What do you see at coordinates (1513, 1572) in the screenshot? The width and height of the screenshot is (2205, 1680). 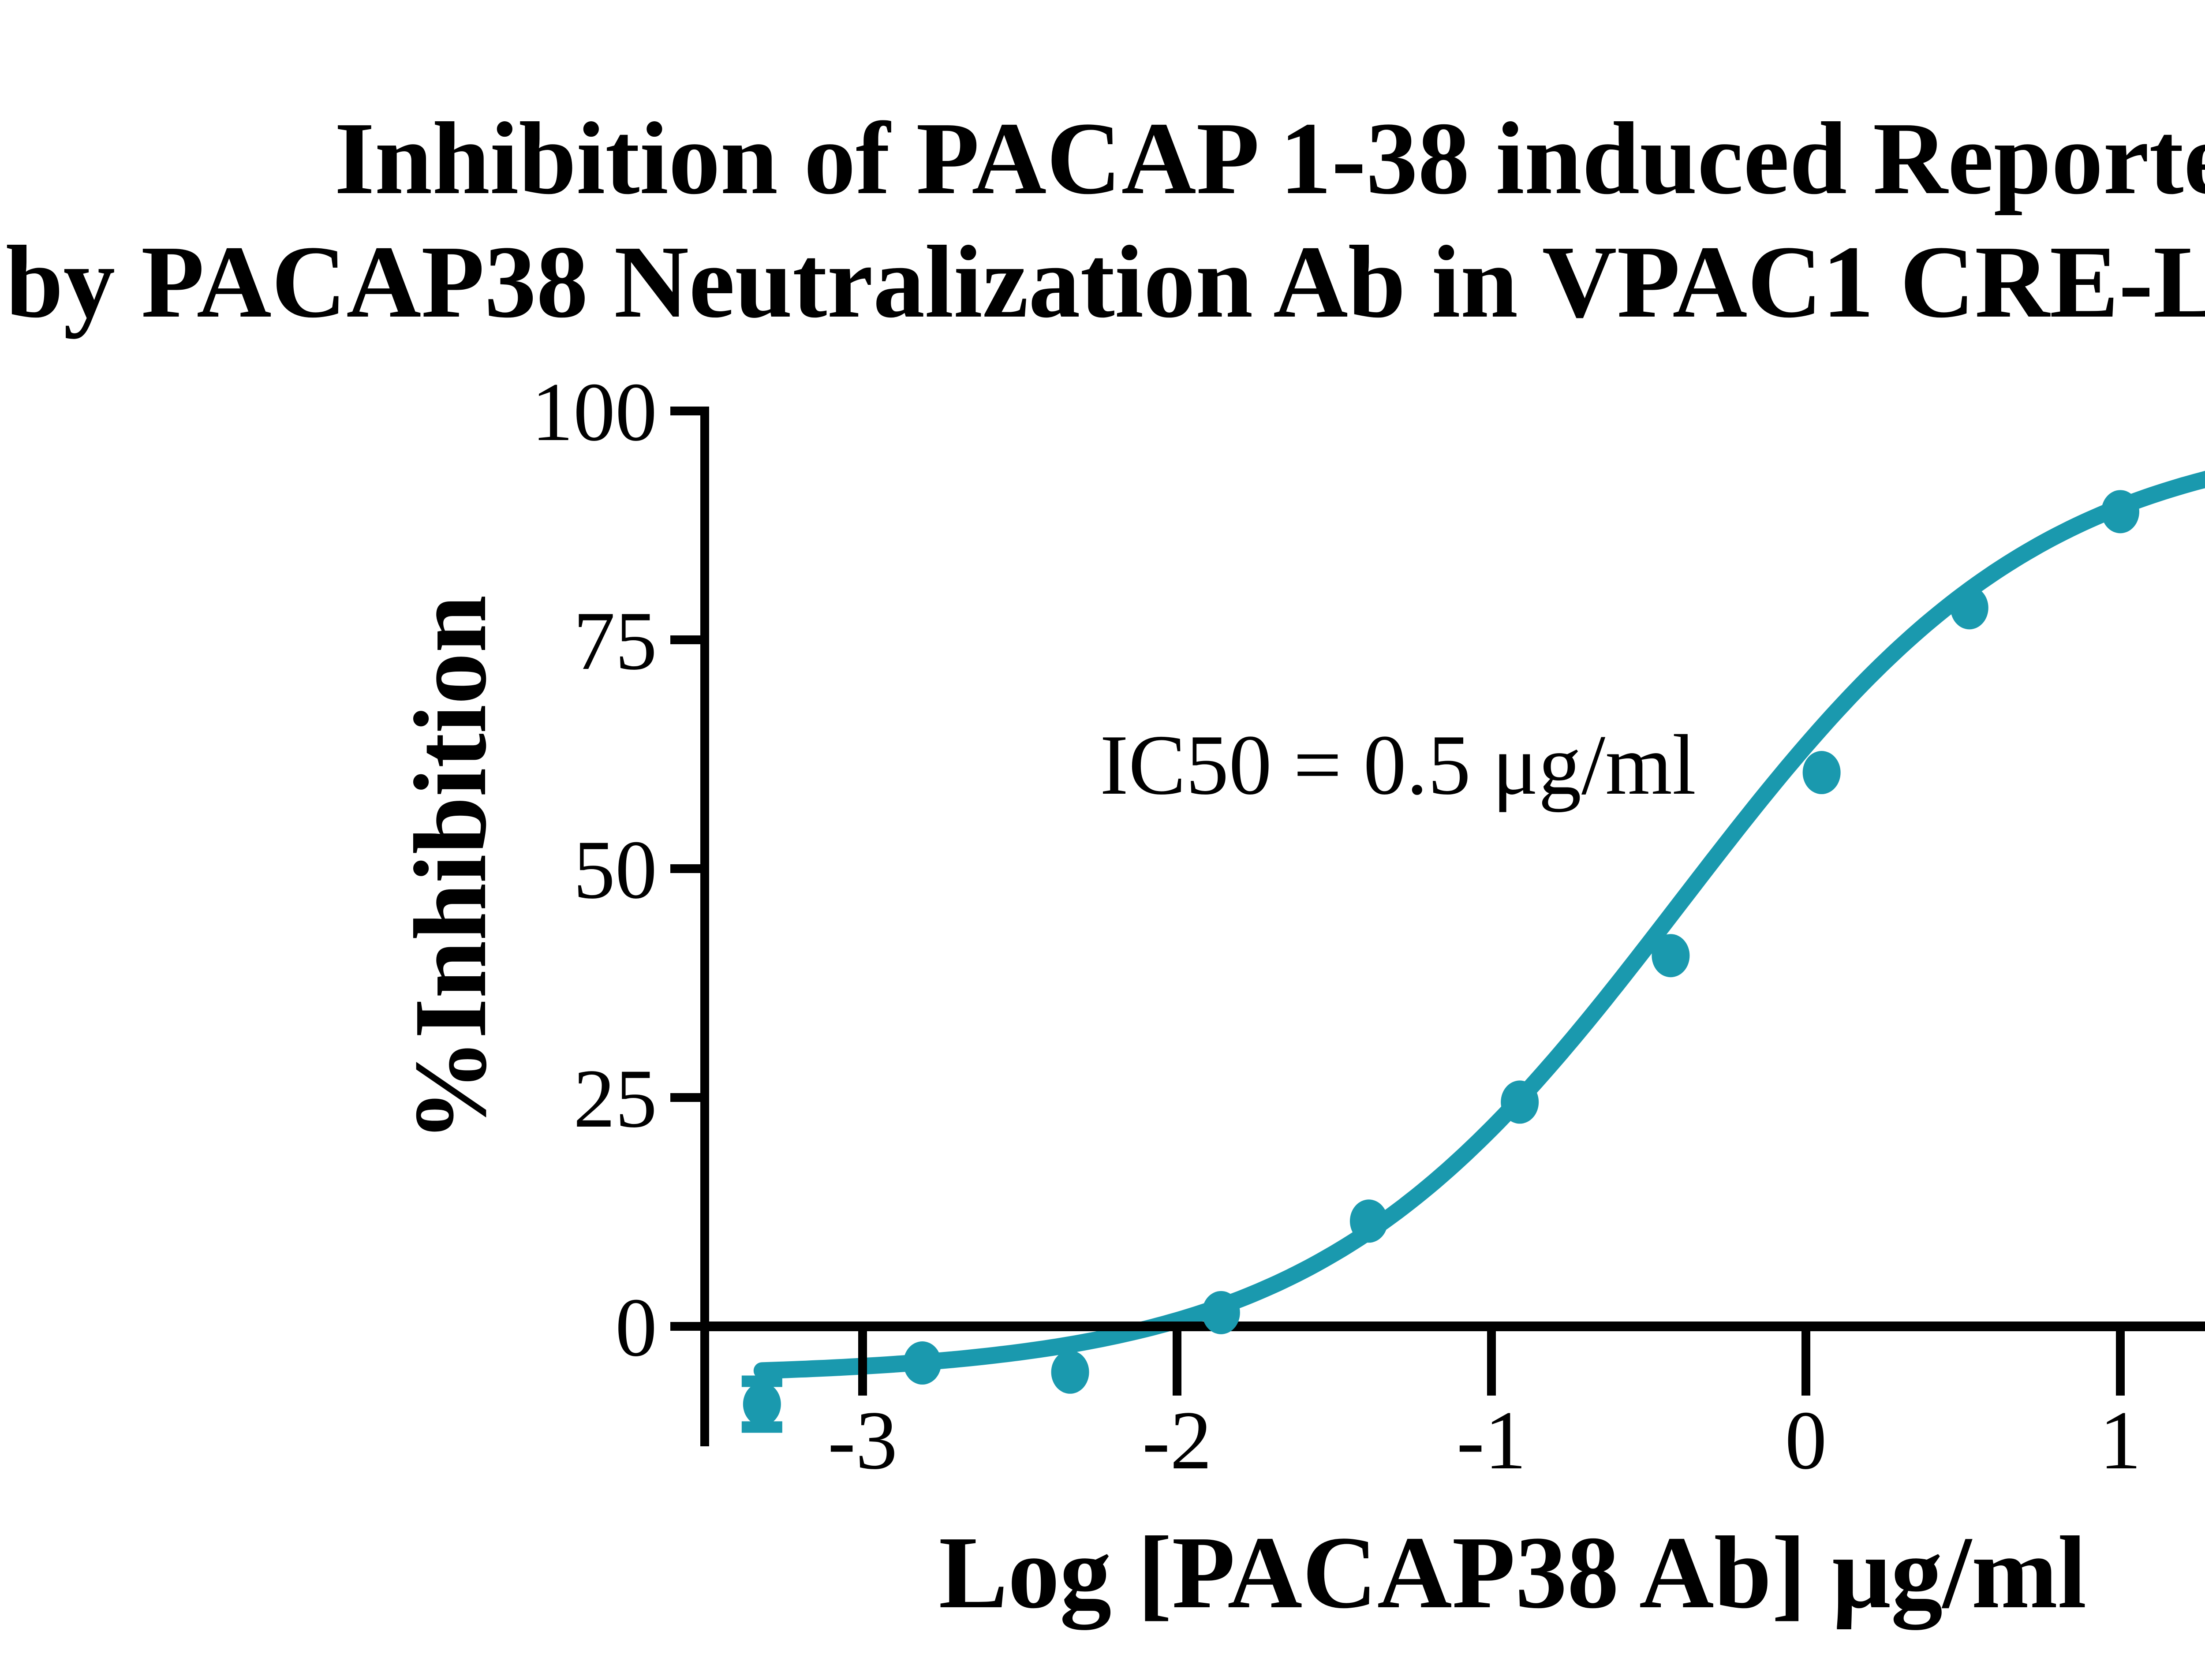 I see `x-axis-title: Log [PACAP38 Ab] μg/ml` at bounding box center [1513, 1572].